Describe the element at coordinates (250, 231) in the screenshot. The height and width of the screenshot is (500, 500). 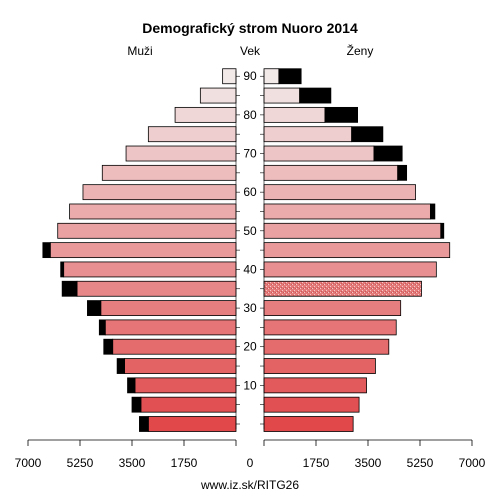
I see `age-tick-label: 50` at that location.